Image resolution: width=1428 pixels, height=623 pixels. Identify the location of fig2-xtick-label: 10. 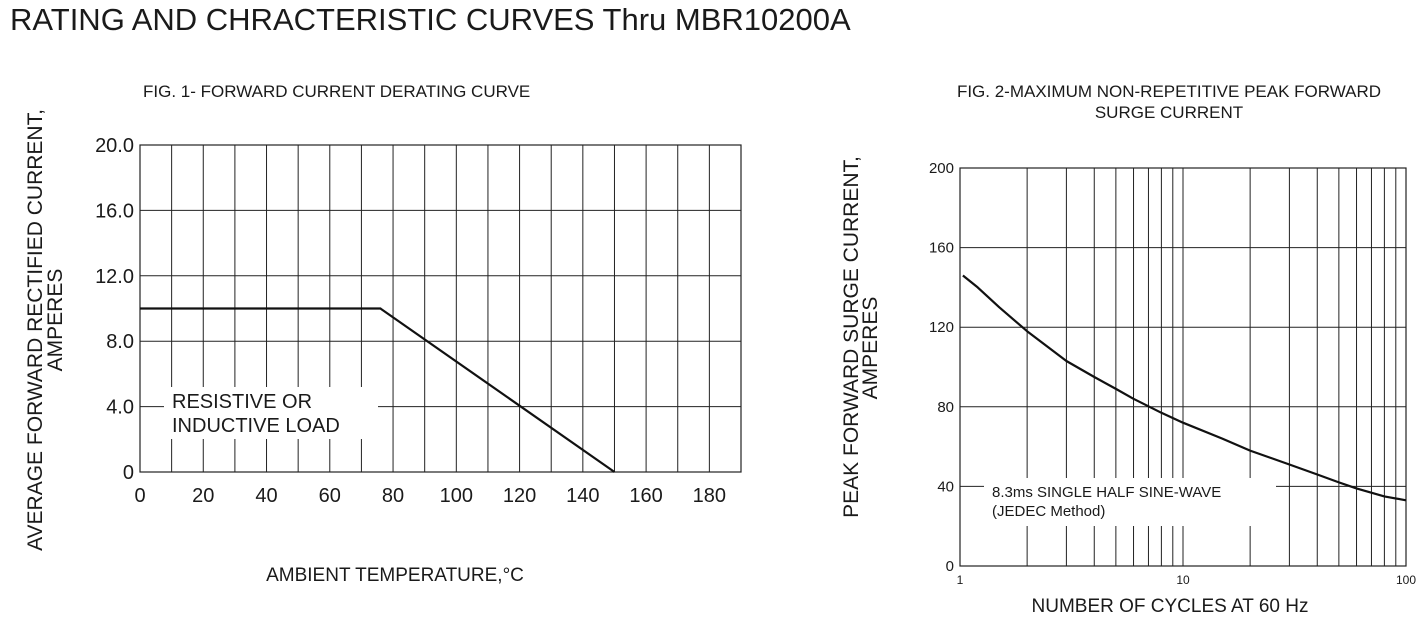
(1183, 580).